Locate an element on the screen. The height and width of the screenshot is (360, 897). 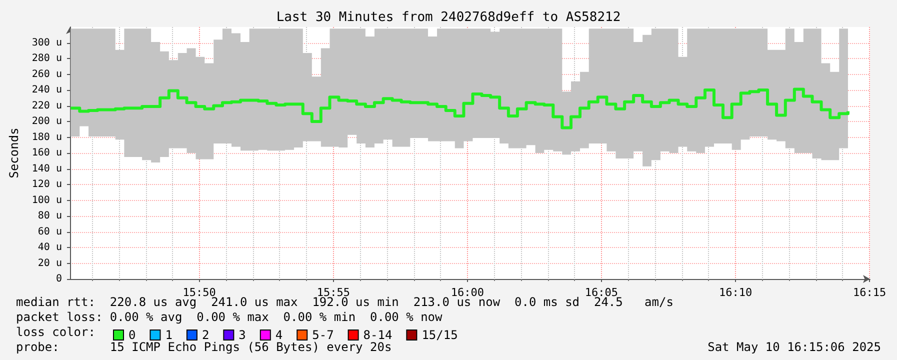
y-tick-label: 240 u is located at coordinates (47, 90).